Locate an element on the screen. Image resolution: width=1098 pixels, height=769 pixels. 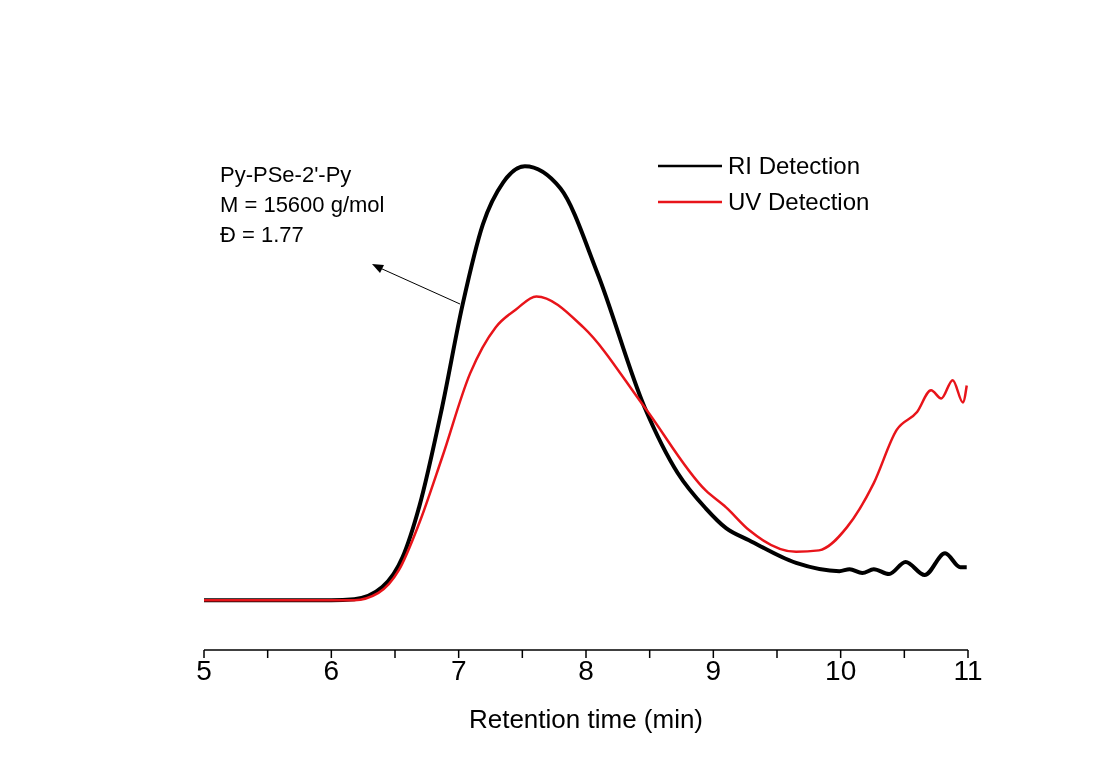
legend-label: RI Detection is located at coordinates (794, 166).